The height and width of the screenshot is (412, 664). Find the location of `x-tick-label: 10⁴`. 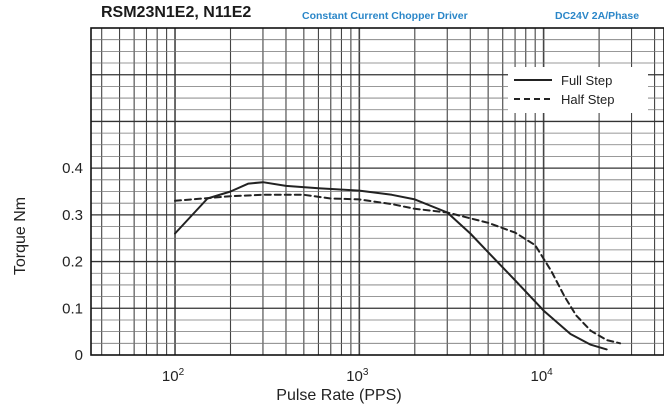

x-tick-label: 10⁴ is located at coordinates (541, 376).